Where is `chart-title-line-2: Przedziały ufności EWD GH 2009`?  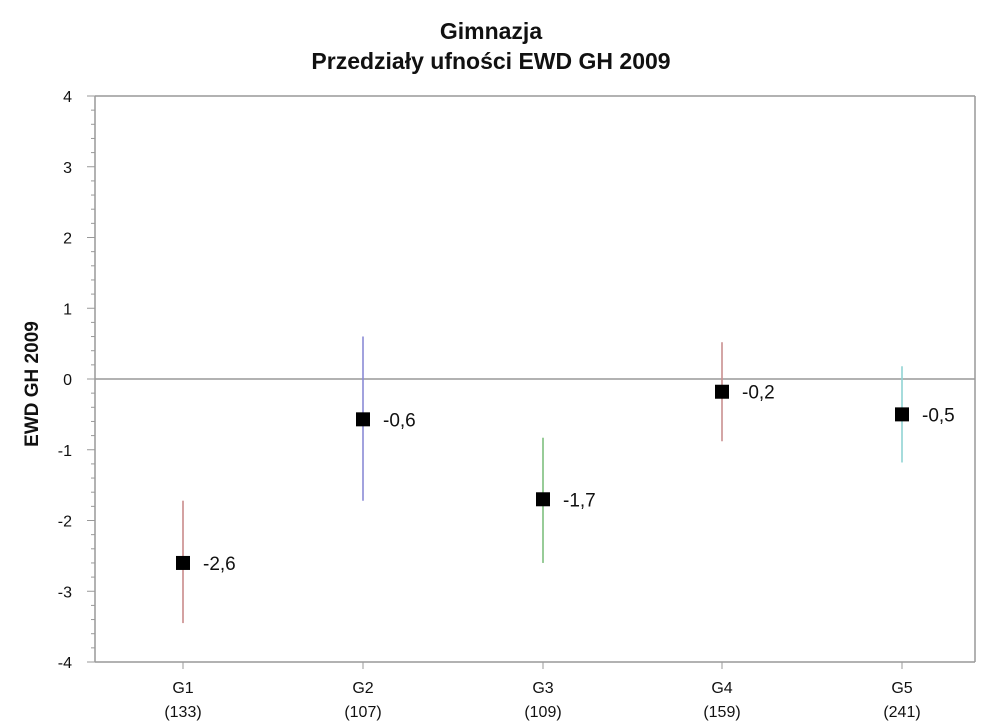
chart-title-line-2: Przedziały ufności EWD GH 2009 is located at coordinates (491, 61).